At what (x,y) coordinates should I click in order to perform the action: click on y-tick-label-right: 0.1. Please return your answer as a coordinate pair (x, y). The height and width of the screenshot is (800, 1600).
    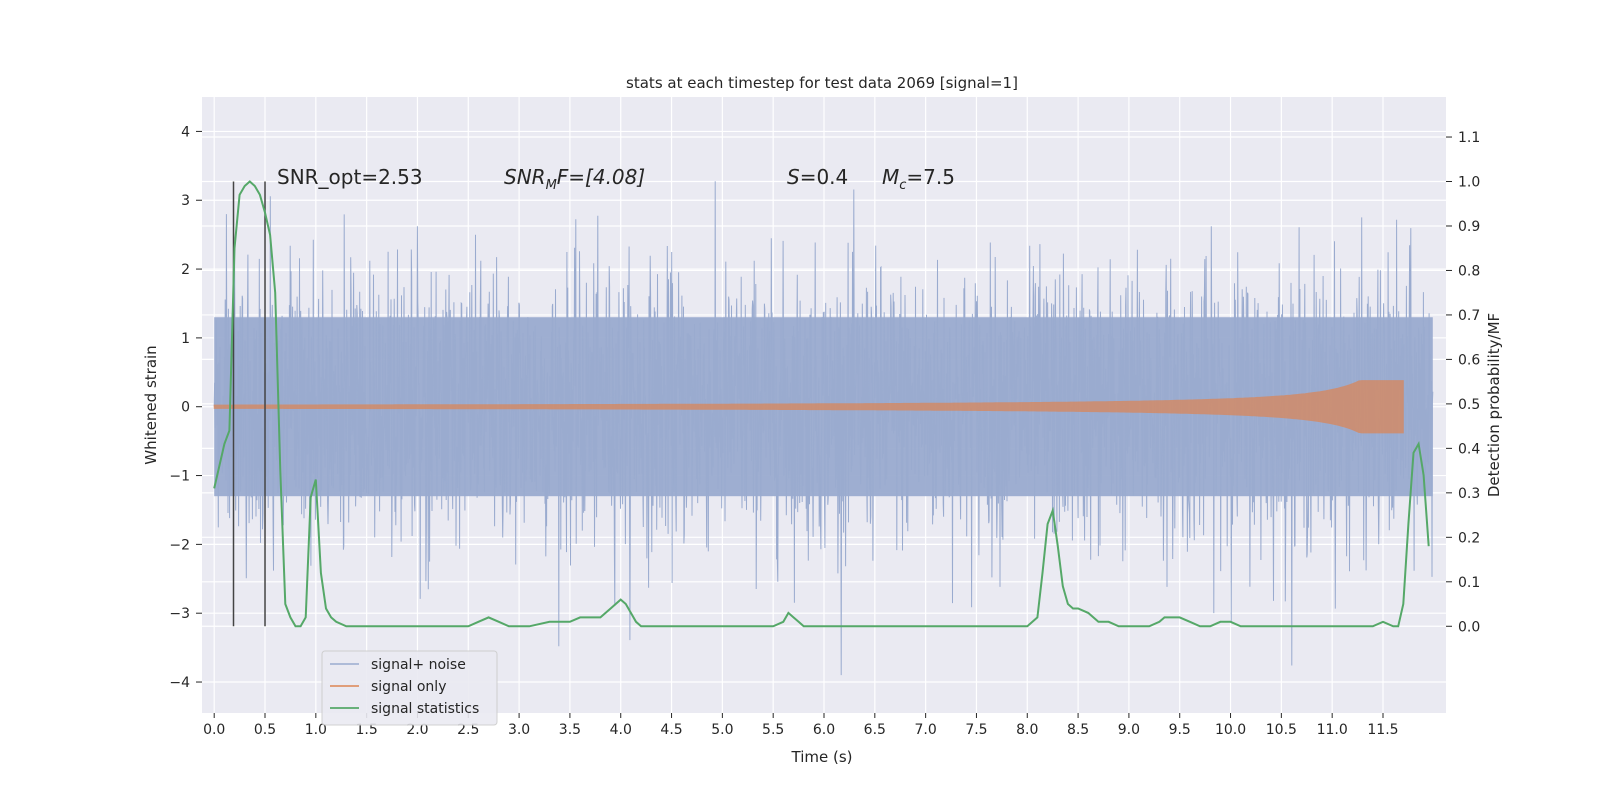
    Looking at the image, I should click on (1469, 583).